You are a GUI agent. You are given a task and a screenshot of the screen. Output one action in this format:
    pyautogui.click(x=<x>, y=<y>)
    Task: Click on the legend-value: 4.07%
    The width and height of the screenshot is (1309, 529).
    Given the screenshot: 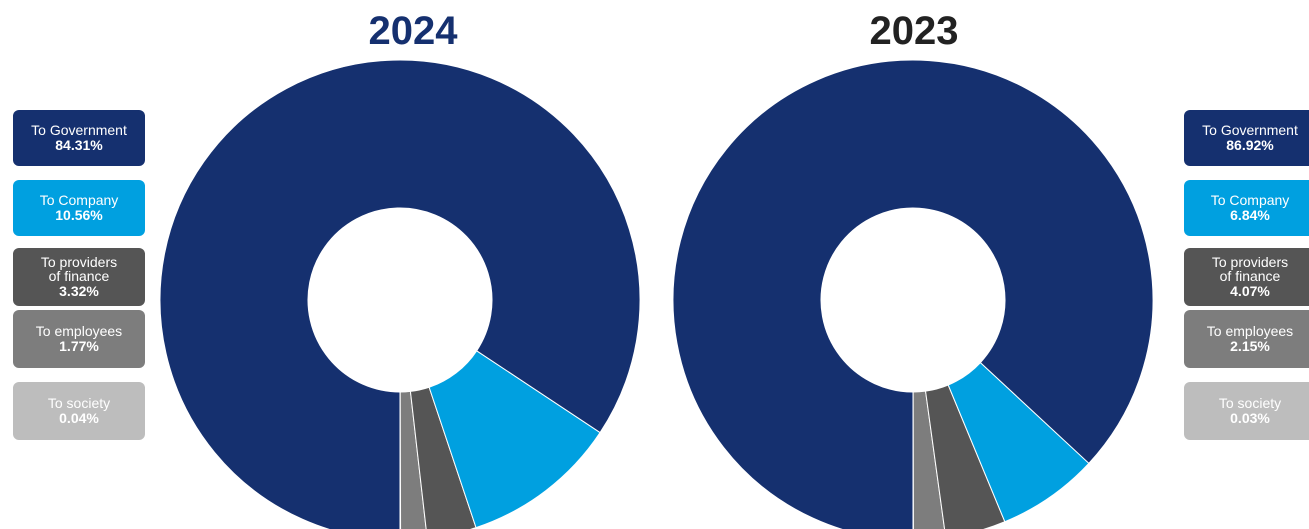 What is the action you would take?
    pyautogui.click(x=1250, y=291)
    